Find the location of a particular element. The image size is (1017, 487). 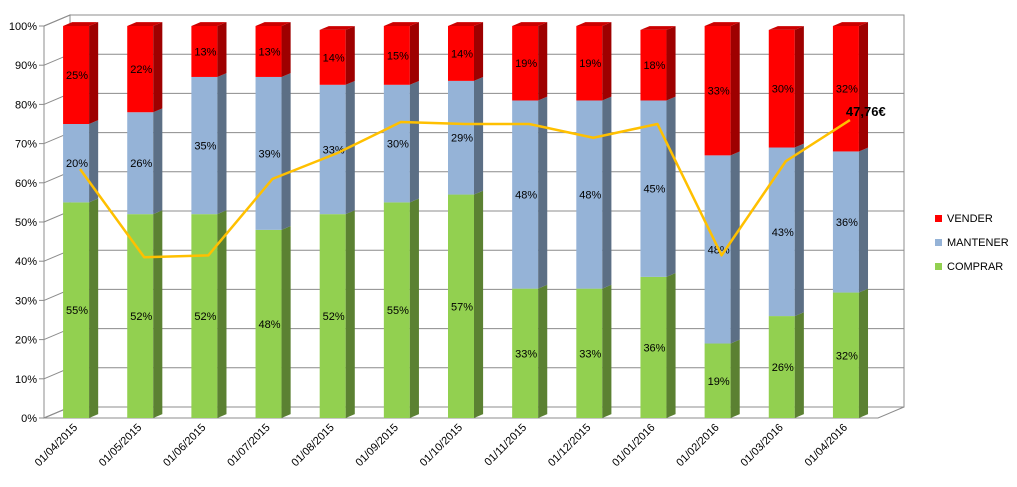

y-tick-label: 80% is located at coordinates (26, 105).